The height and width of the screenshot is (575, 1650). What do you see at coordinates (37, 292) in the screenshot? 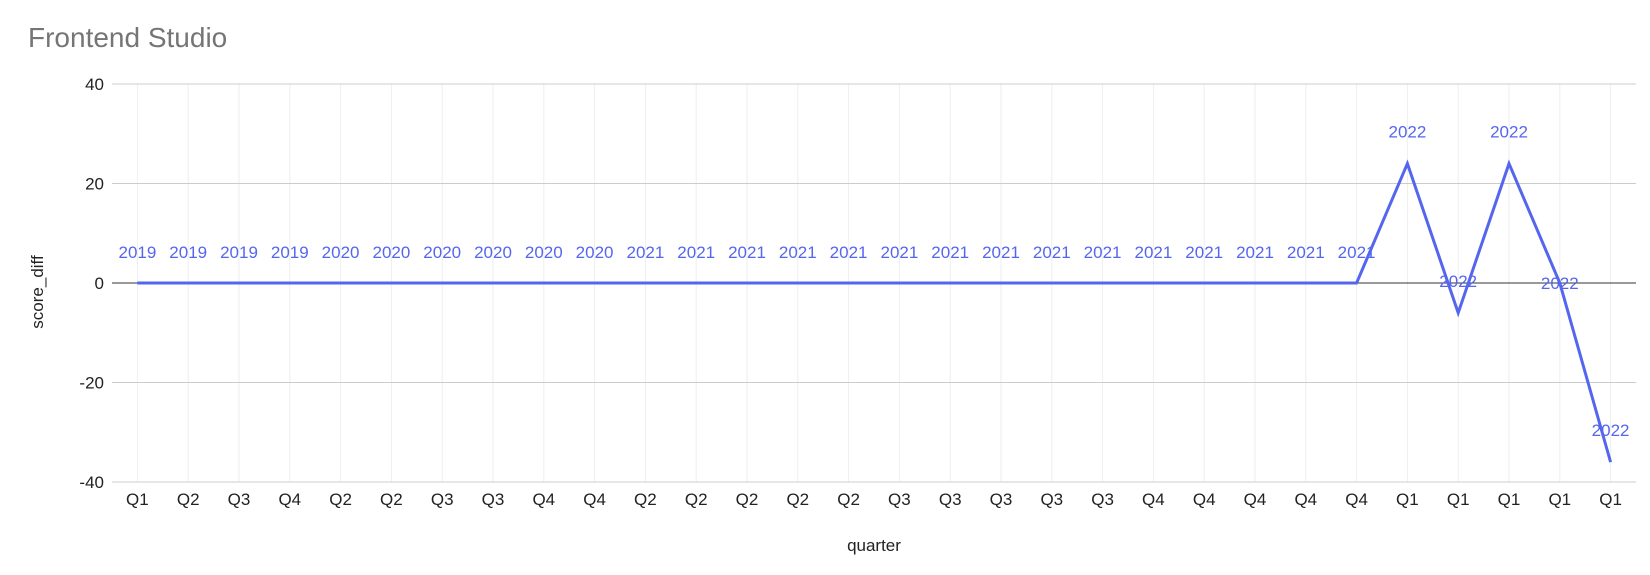
I see `y-axis-title: score_diff` at bounding box center [37, 292].